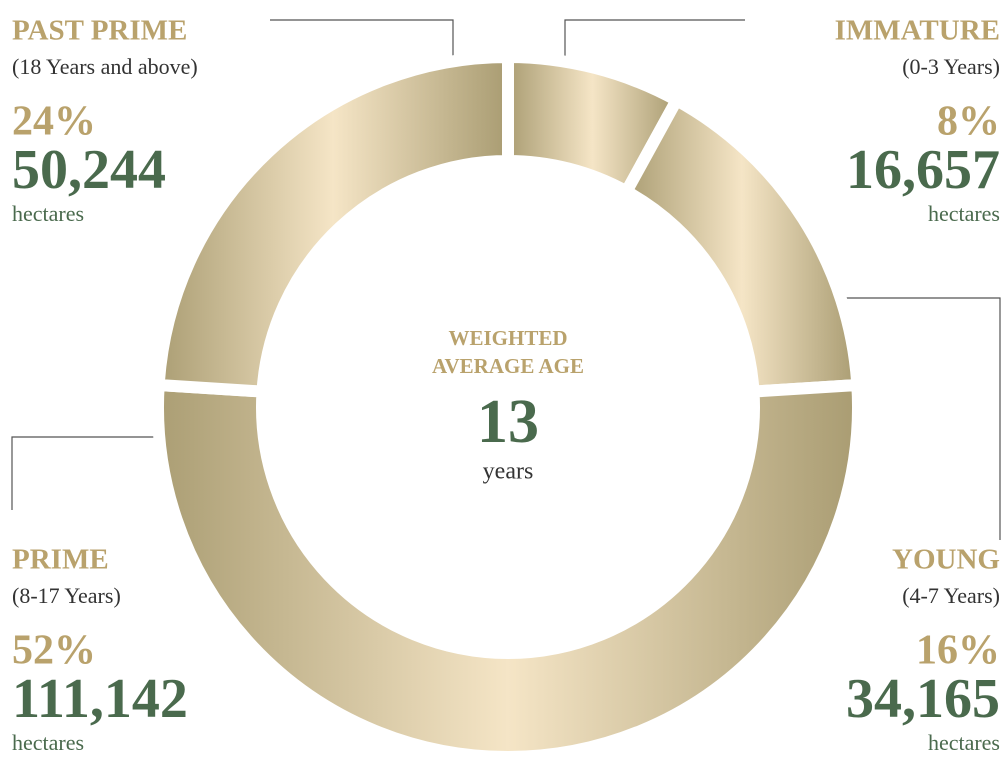 The width and height of the screenshot is (1005, 757). Describe the element at coordinates (66, 595) in the screenshot. I see `category-subtitle: (8-17 Years)` at that location.